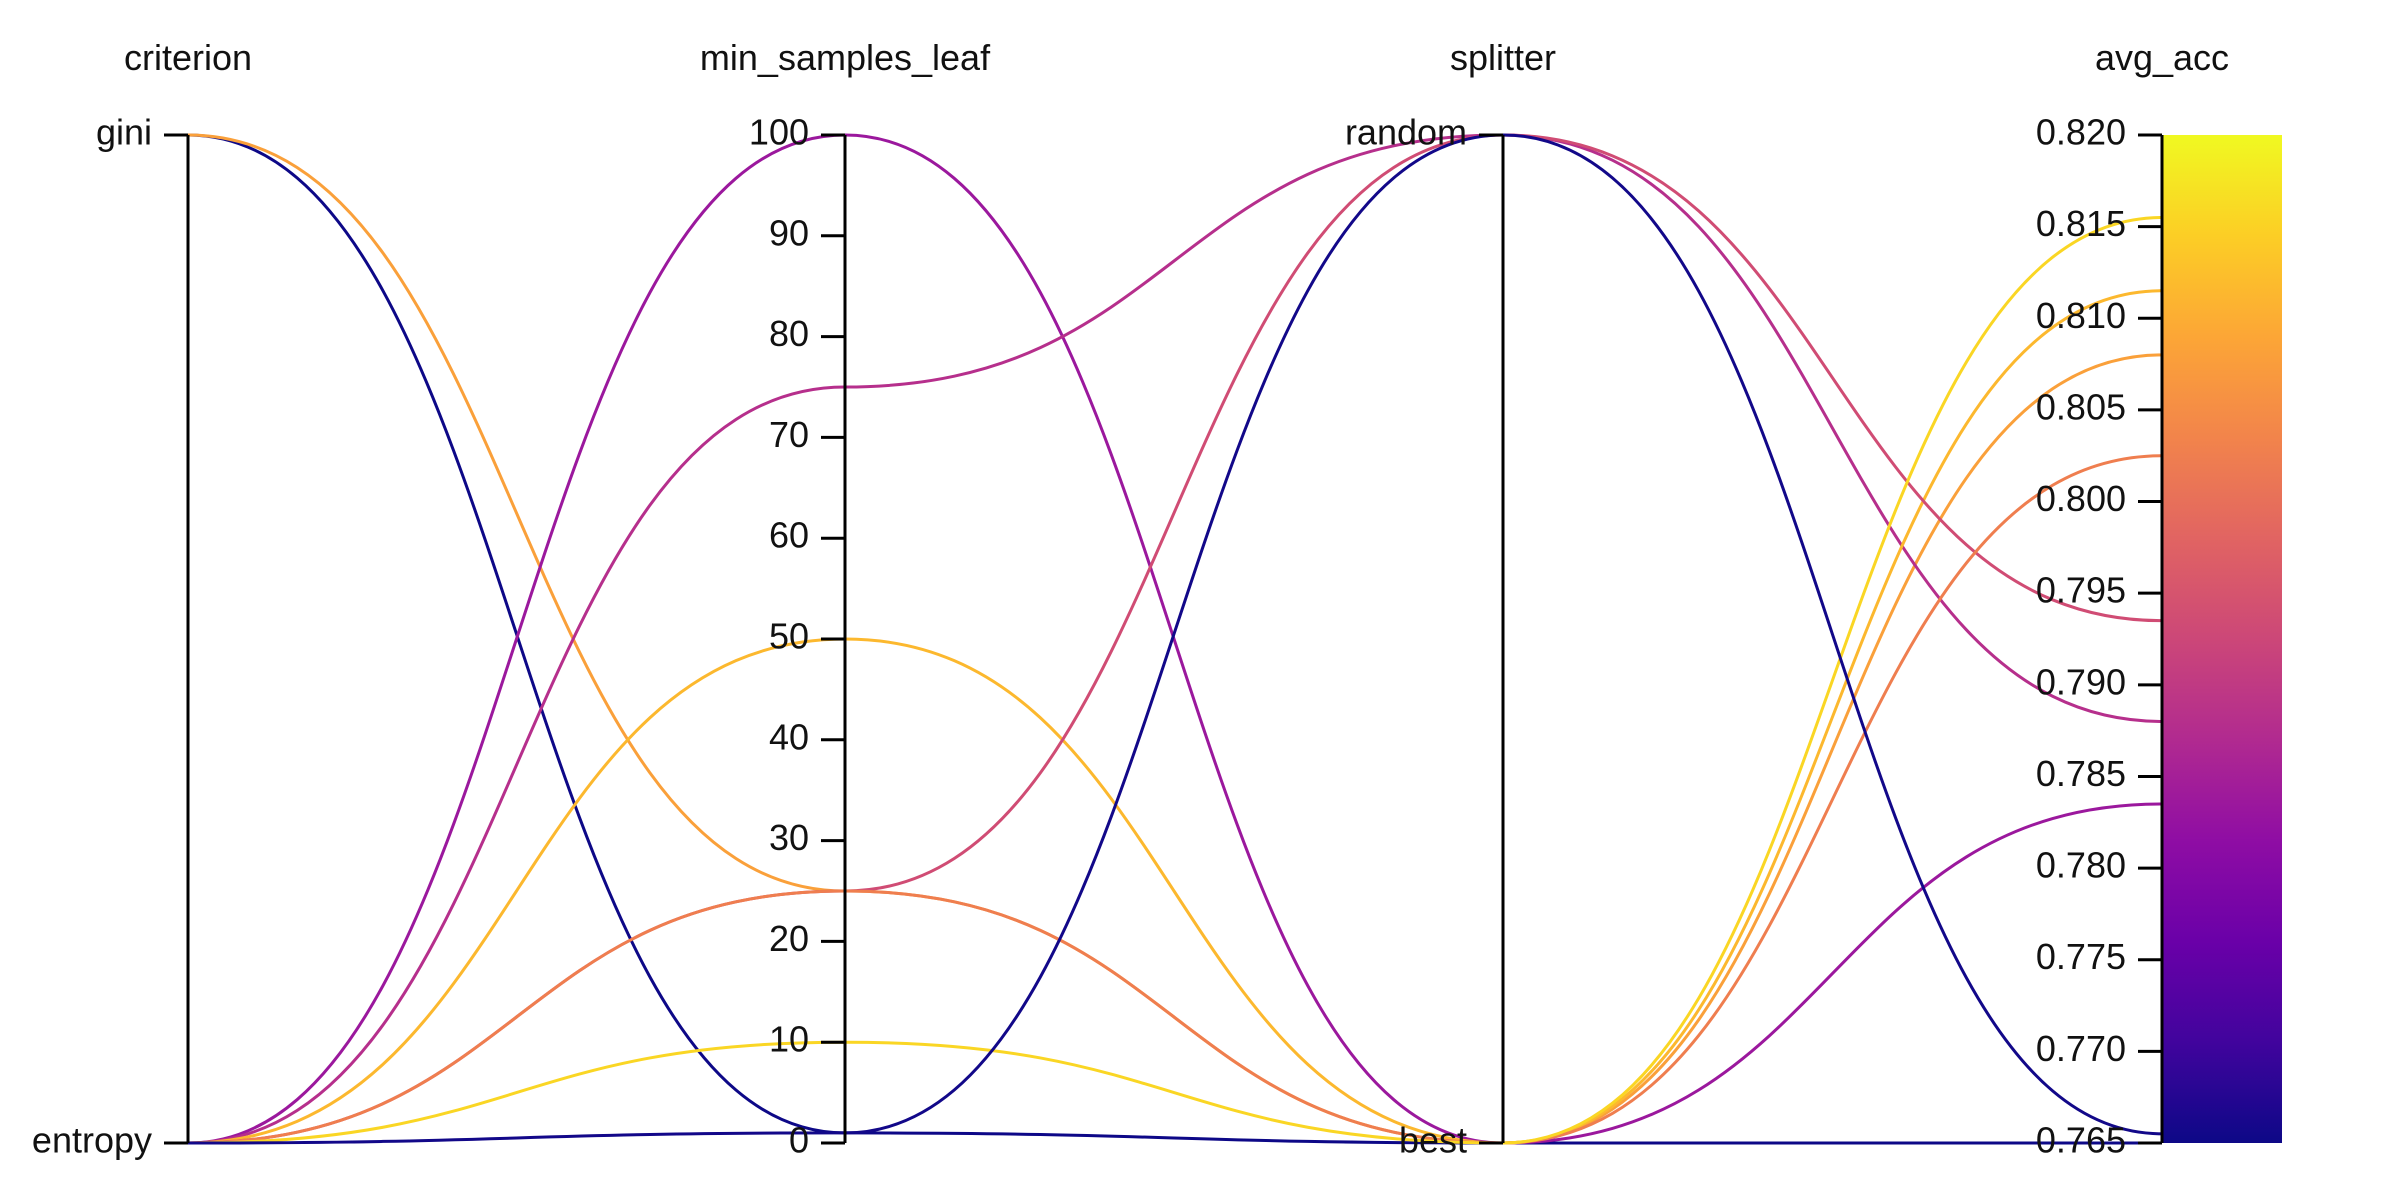  I want to click on tick-label-avg_acc: 0.775, so click(2081, 956).